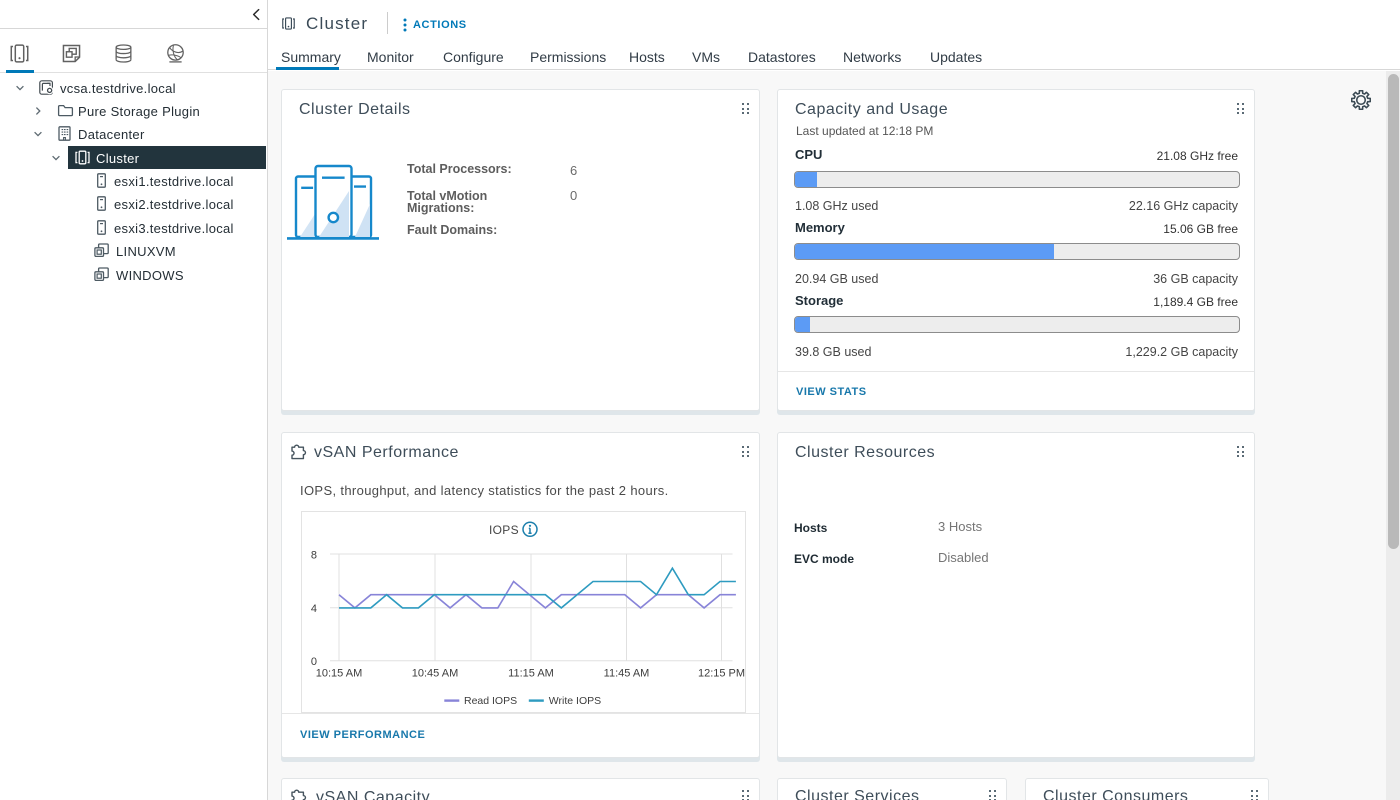 This screenshot has height=800, width=1400. What do you see at coordinates (435, 674) in the screenshot?
I see `svg-text: 10:45 AM` at bounding box center [435, 674].